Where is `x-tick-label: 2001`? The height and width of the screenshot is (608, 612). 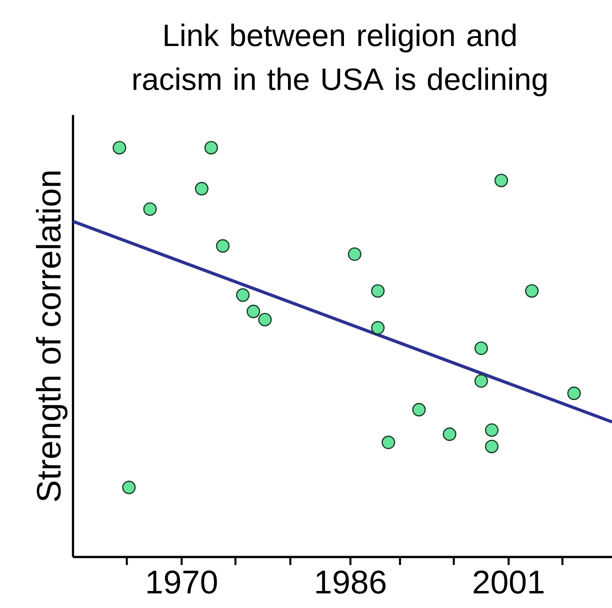
x-tick-label: 2001 is located at coordinates (509, 582).